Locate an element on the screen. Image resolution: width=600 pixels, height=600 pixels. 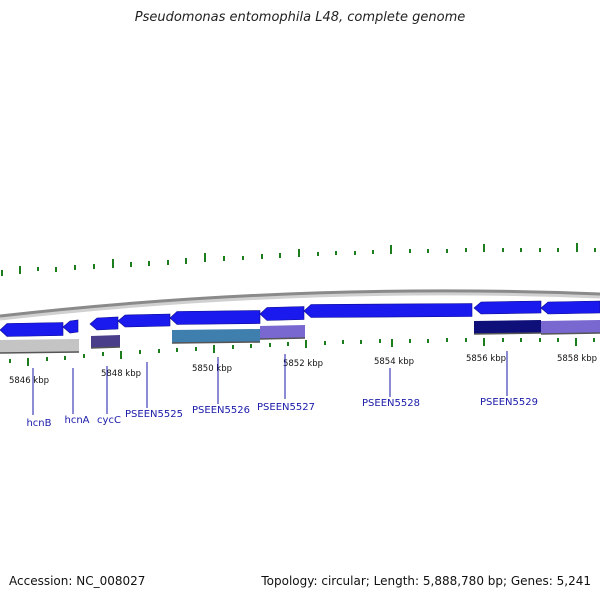
feature-track is located at coordinates (300, 337).